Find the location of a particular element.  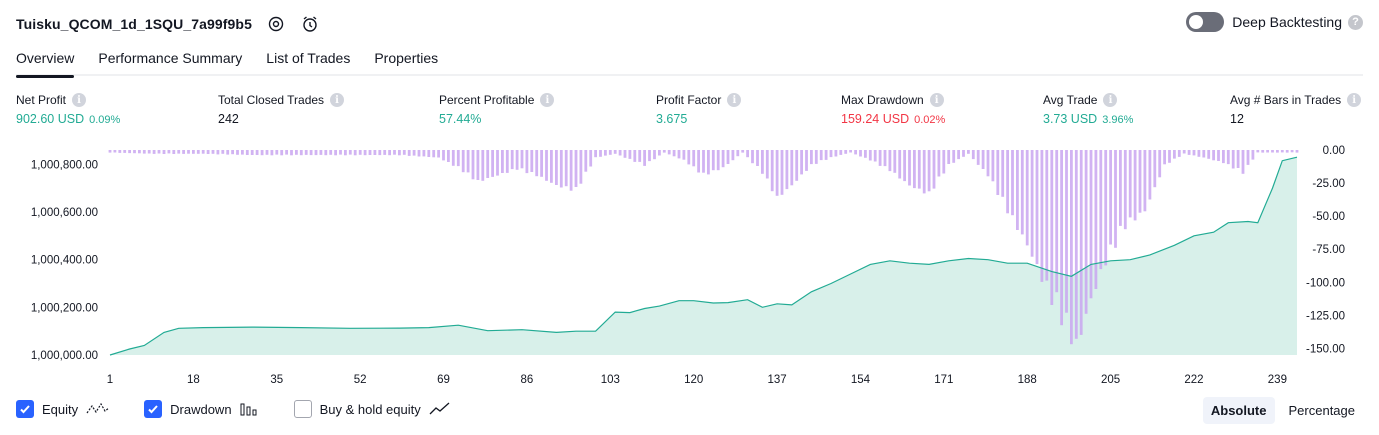

metric-percent-profitable: Percent Profitable i 57.44% is located at coordinates (497, 109).